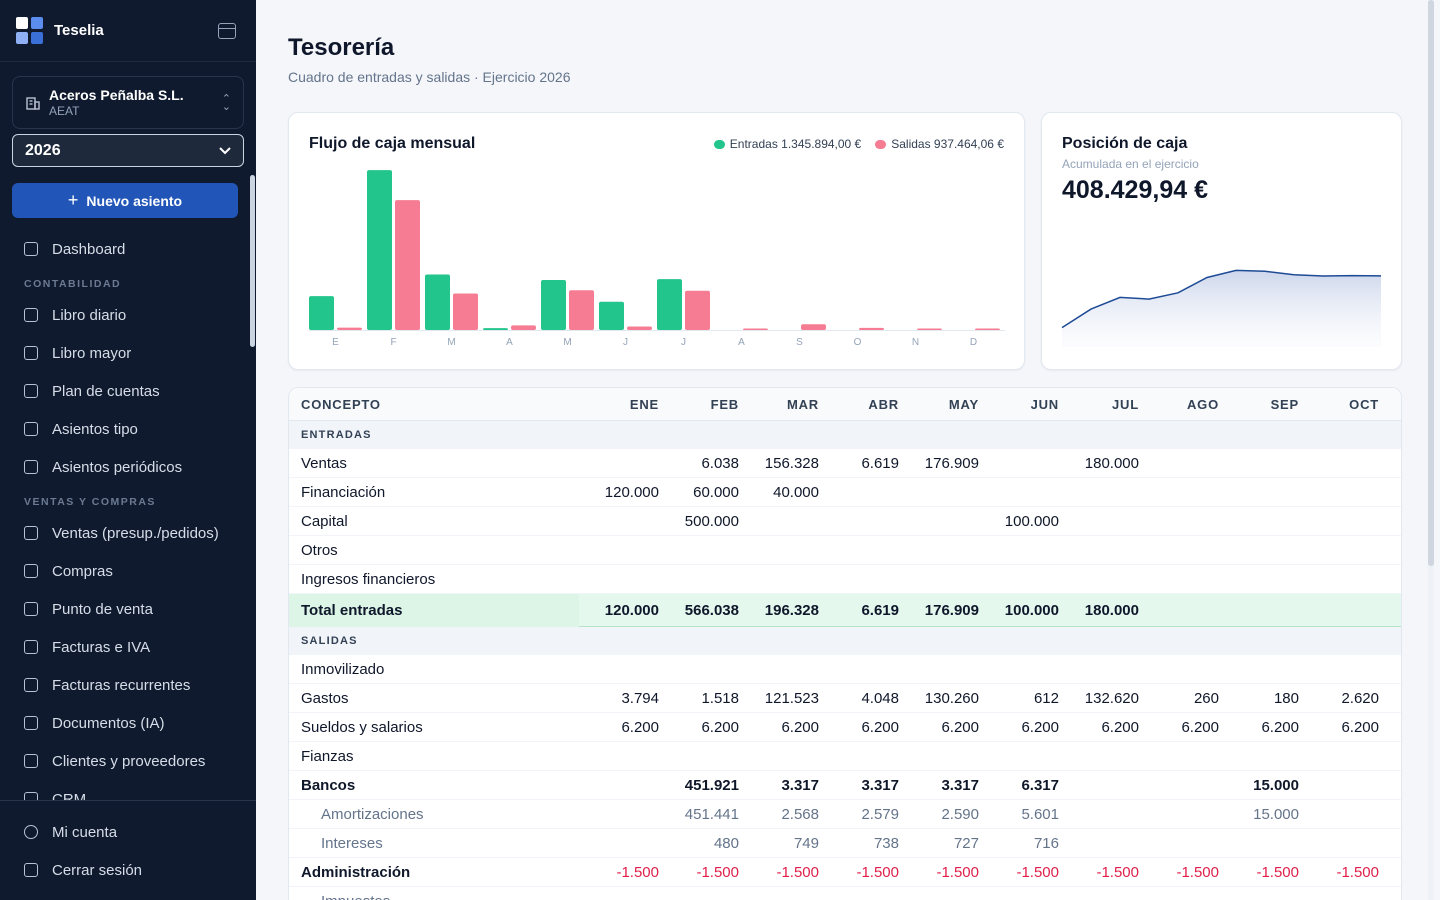 This screenshot has height=900, width=1440. Describe the element at coordinates (451, 342) in the screenshot. I see `x-tick-label: M` at that location.